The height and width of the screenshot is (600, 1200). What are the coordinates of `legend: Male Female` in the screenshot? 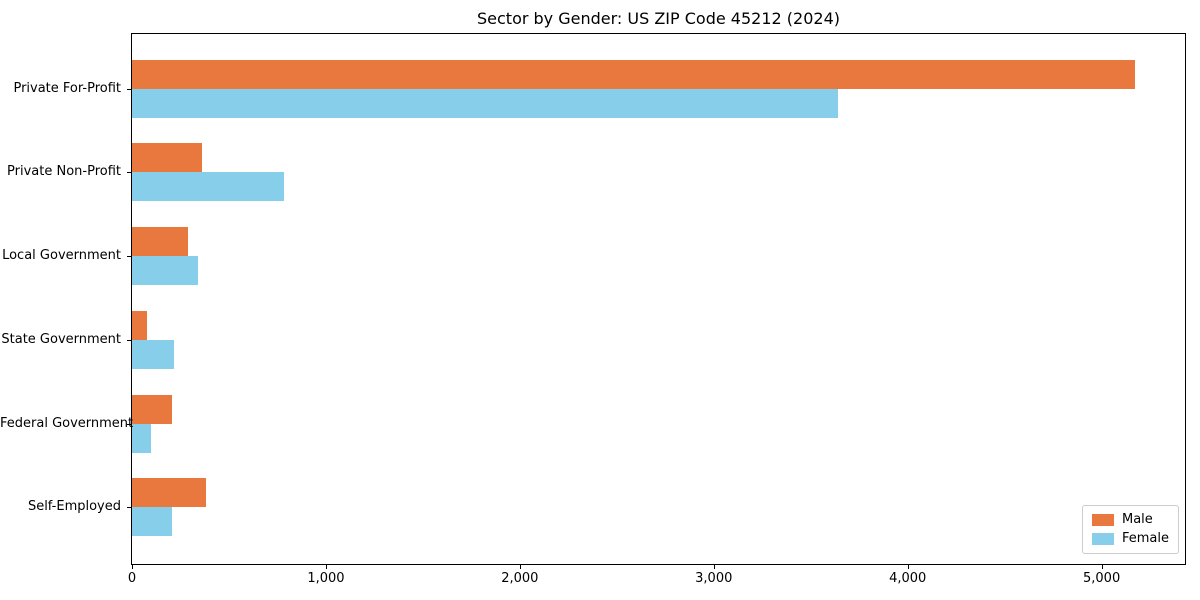 It's located at (1130, 529).